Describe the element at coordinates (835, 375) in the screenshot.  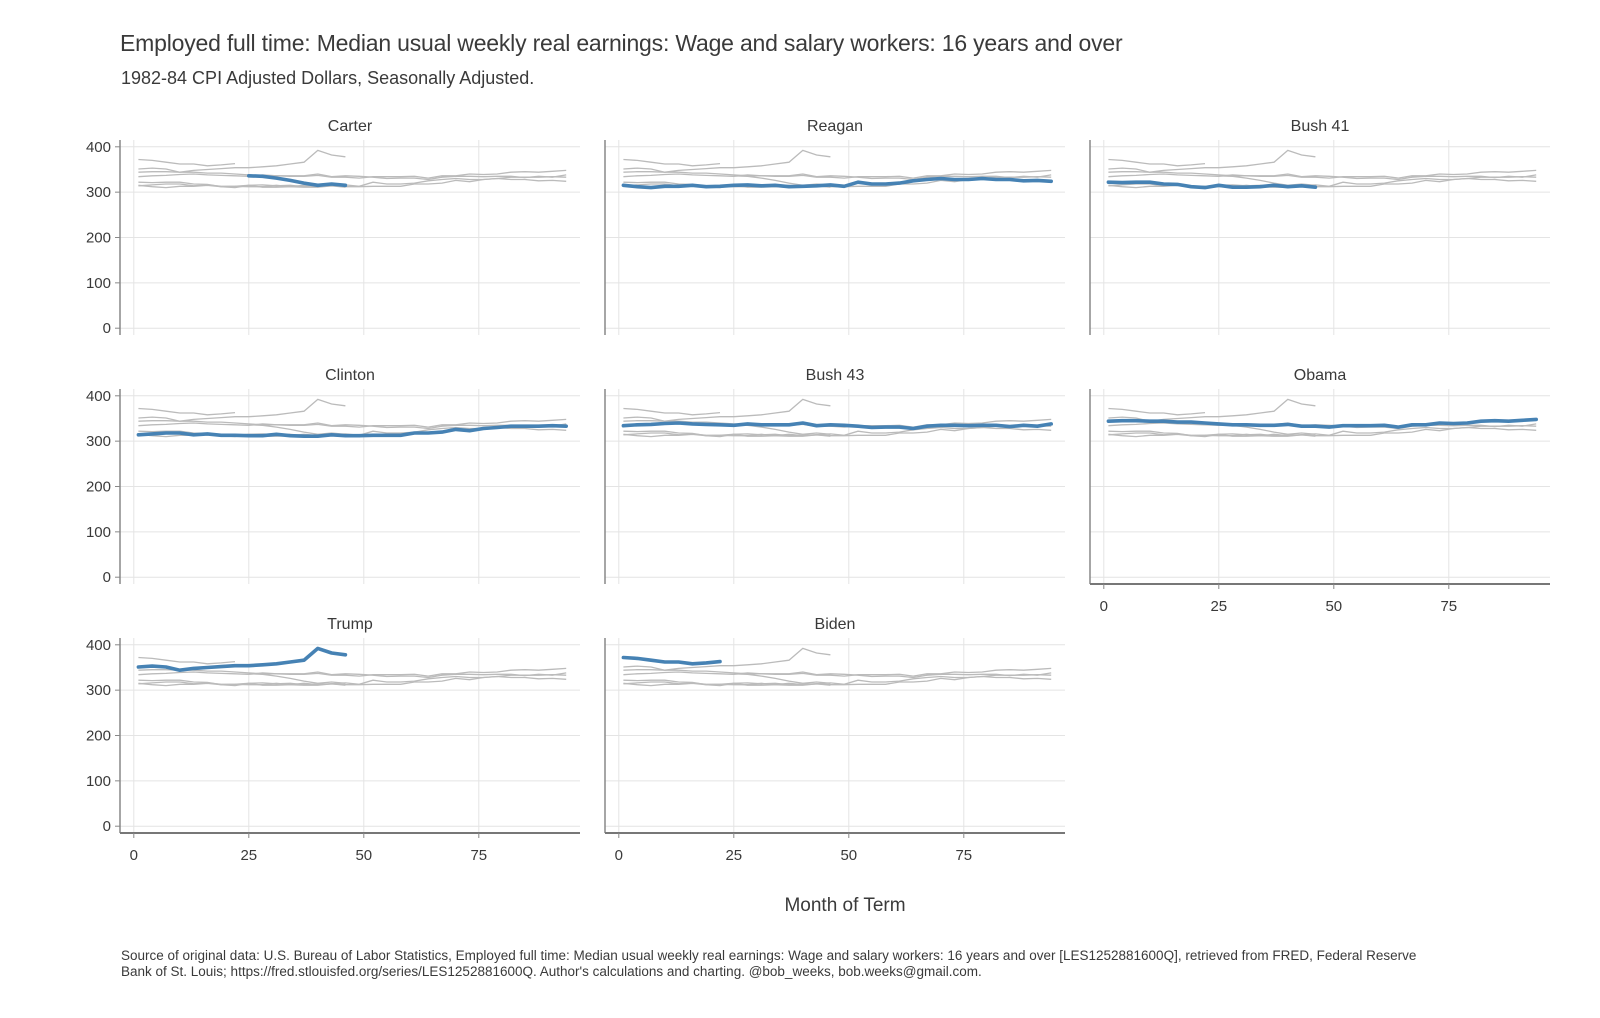
I see `panel-label: Bush 43` at that location.